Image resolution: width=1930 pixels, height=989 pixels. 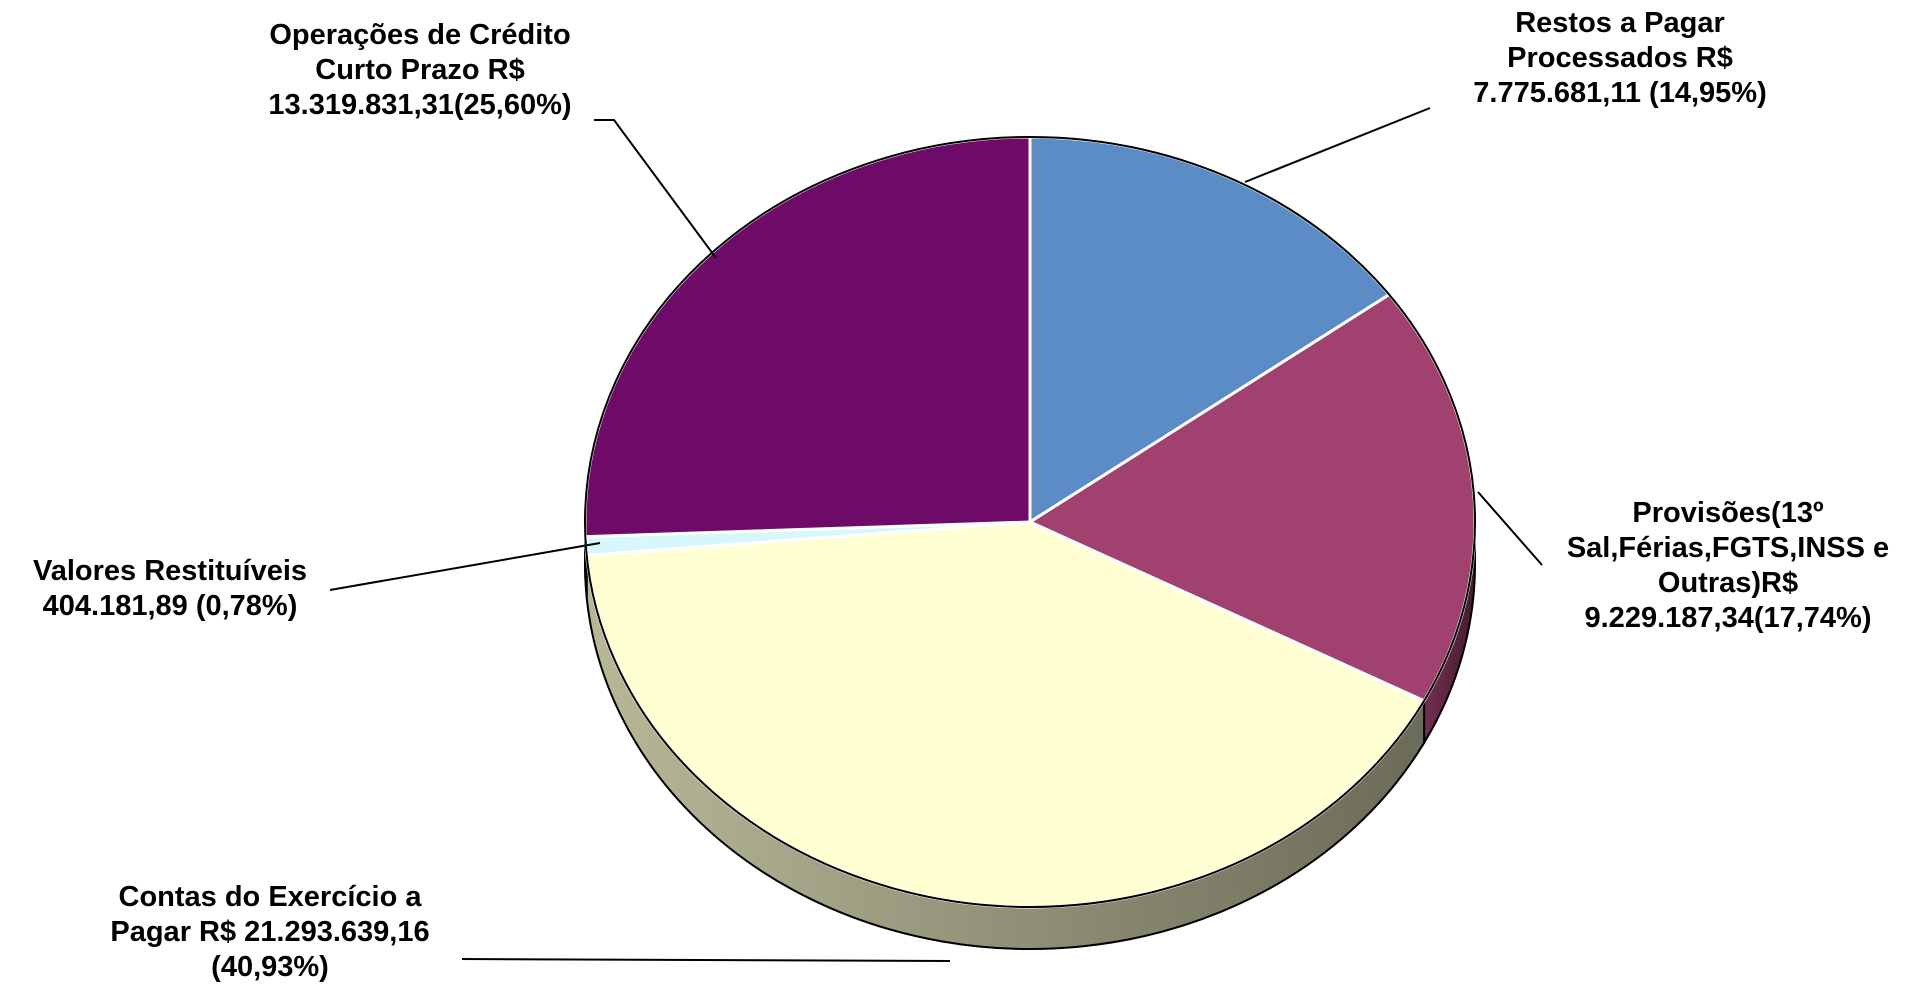 What do you see at coordinates (655, 189) in the screenshot?
I see `leader-line-operacoes-de-credito-curto-prazo` at bounding box center [655, 189].